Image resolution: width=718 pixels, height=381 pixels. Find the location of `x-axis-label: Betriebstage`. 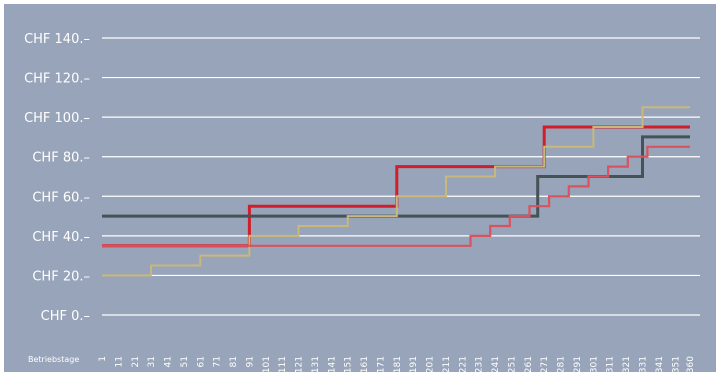

x-axis-label: Betriebstage is located at coordinates (53, 359).